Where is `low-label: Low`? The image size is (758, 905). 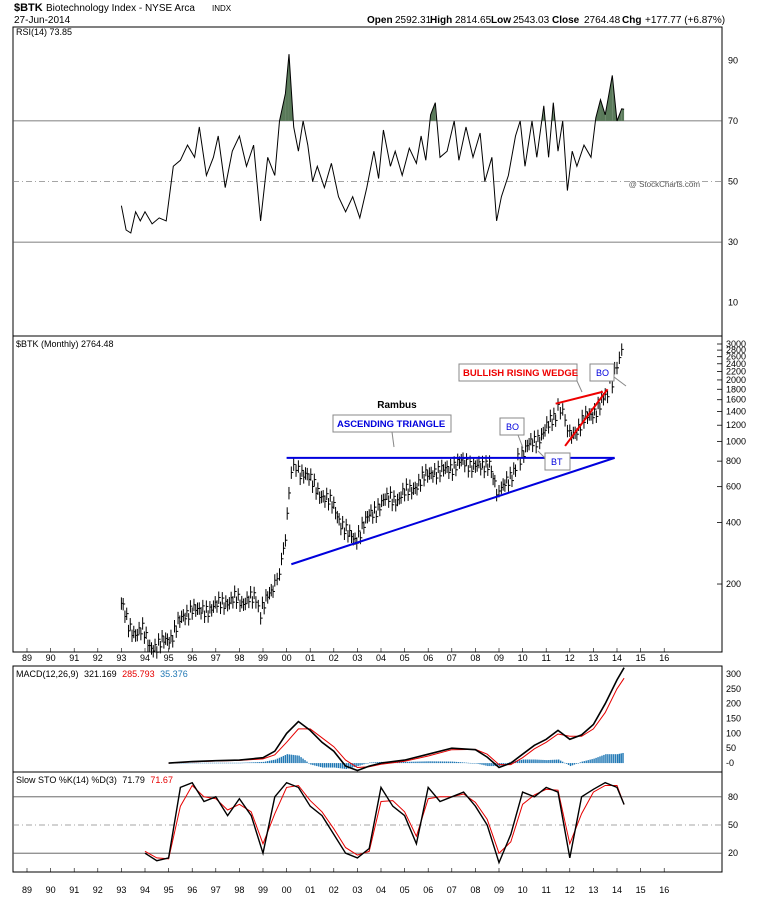 low-label: Low is located at coordinates (501, 20).